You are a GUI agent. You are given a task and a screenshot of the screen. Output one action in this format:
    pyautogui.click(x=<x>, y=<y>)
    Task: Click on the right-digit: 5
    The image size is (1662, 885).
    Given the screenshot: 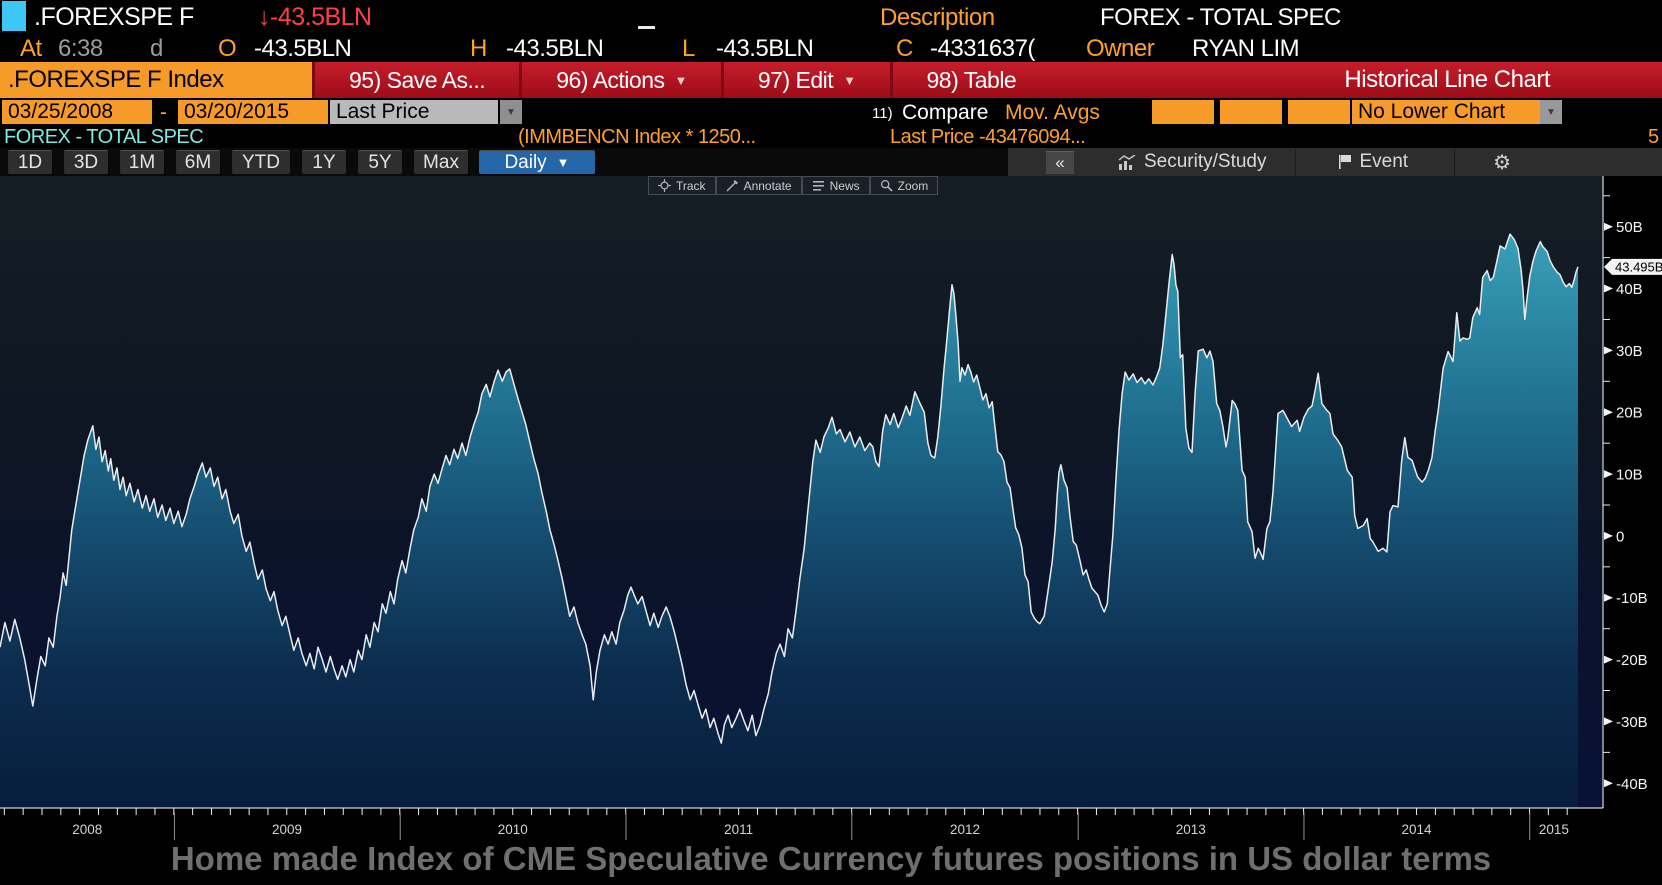 What is the action you would take?
    pyautogui.click(x=1653, y=137)
    